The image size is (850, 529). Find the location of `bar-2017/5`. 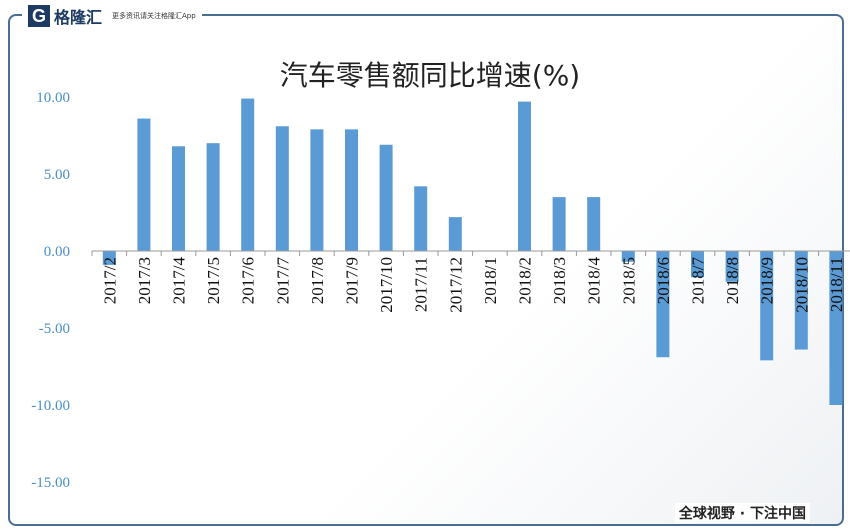

bar-2017/5 is located at coordinates (213, 197).